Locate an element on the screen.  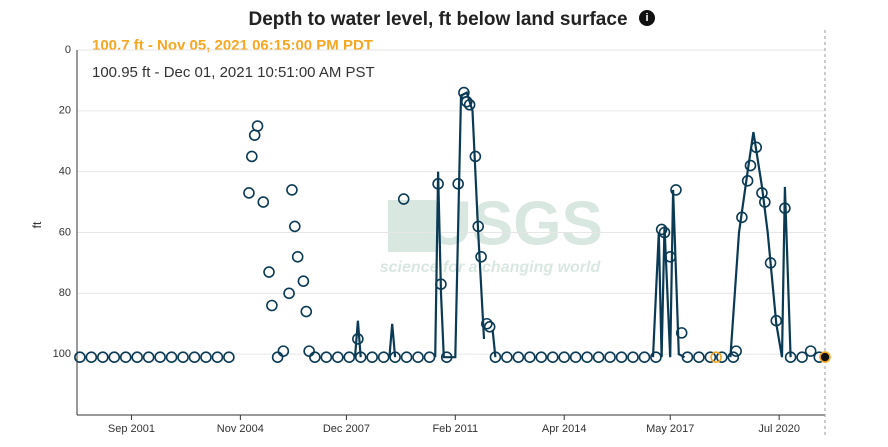
x-tick-label: Apr 2014 is located at coordinates (564, 429).